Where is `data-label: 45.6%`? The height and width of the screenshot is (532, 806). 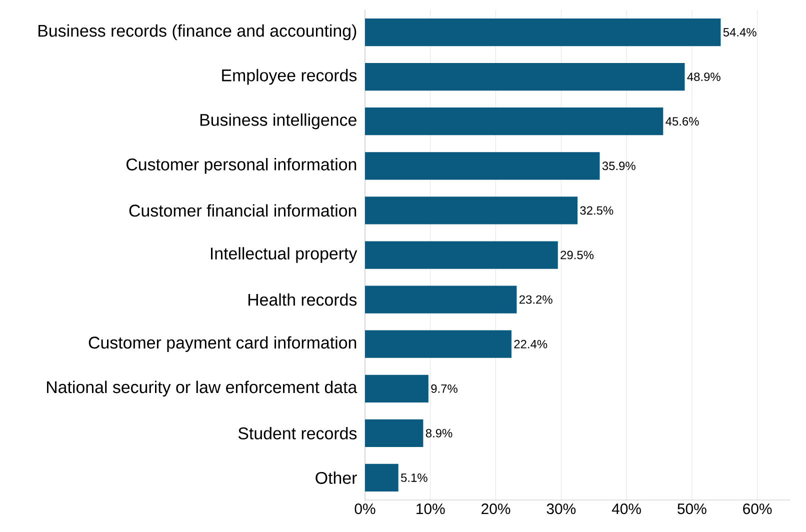
data-label: 45.6% is located at coordinates (682, 121).